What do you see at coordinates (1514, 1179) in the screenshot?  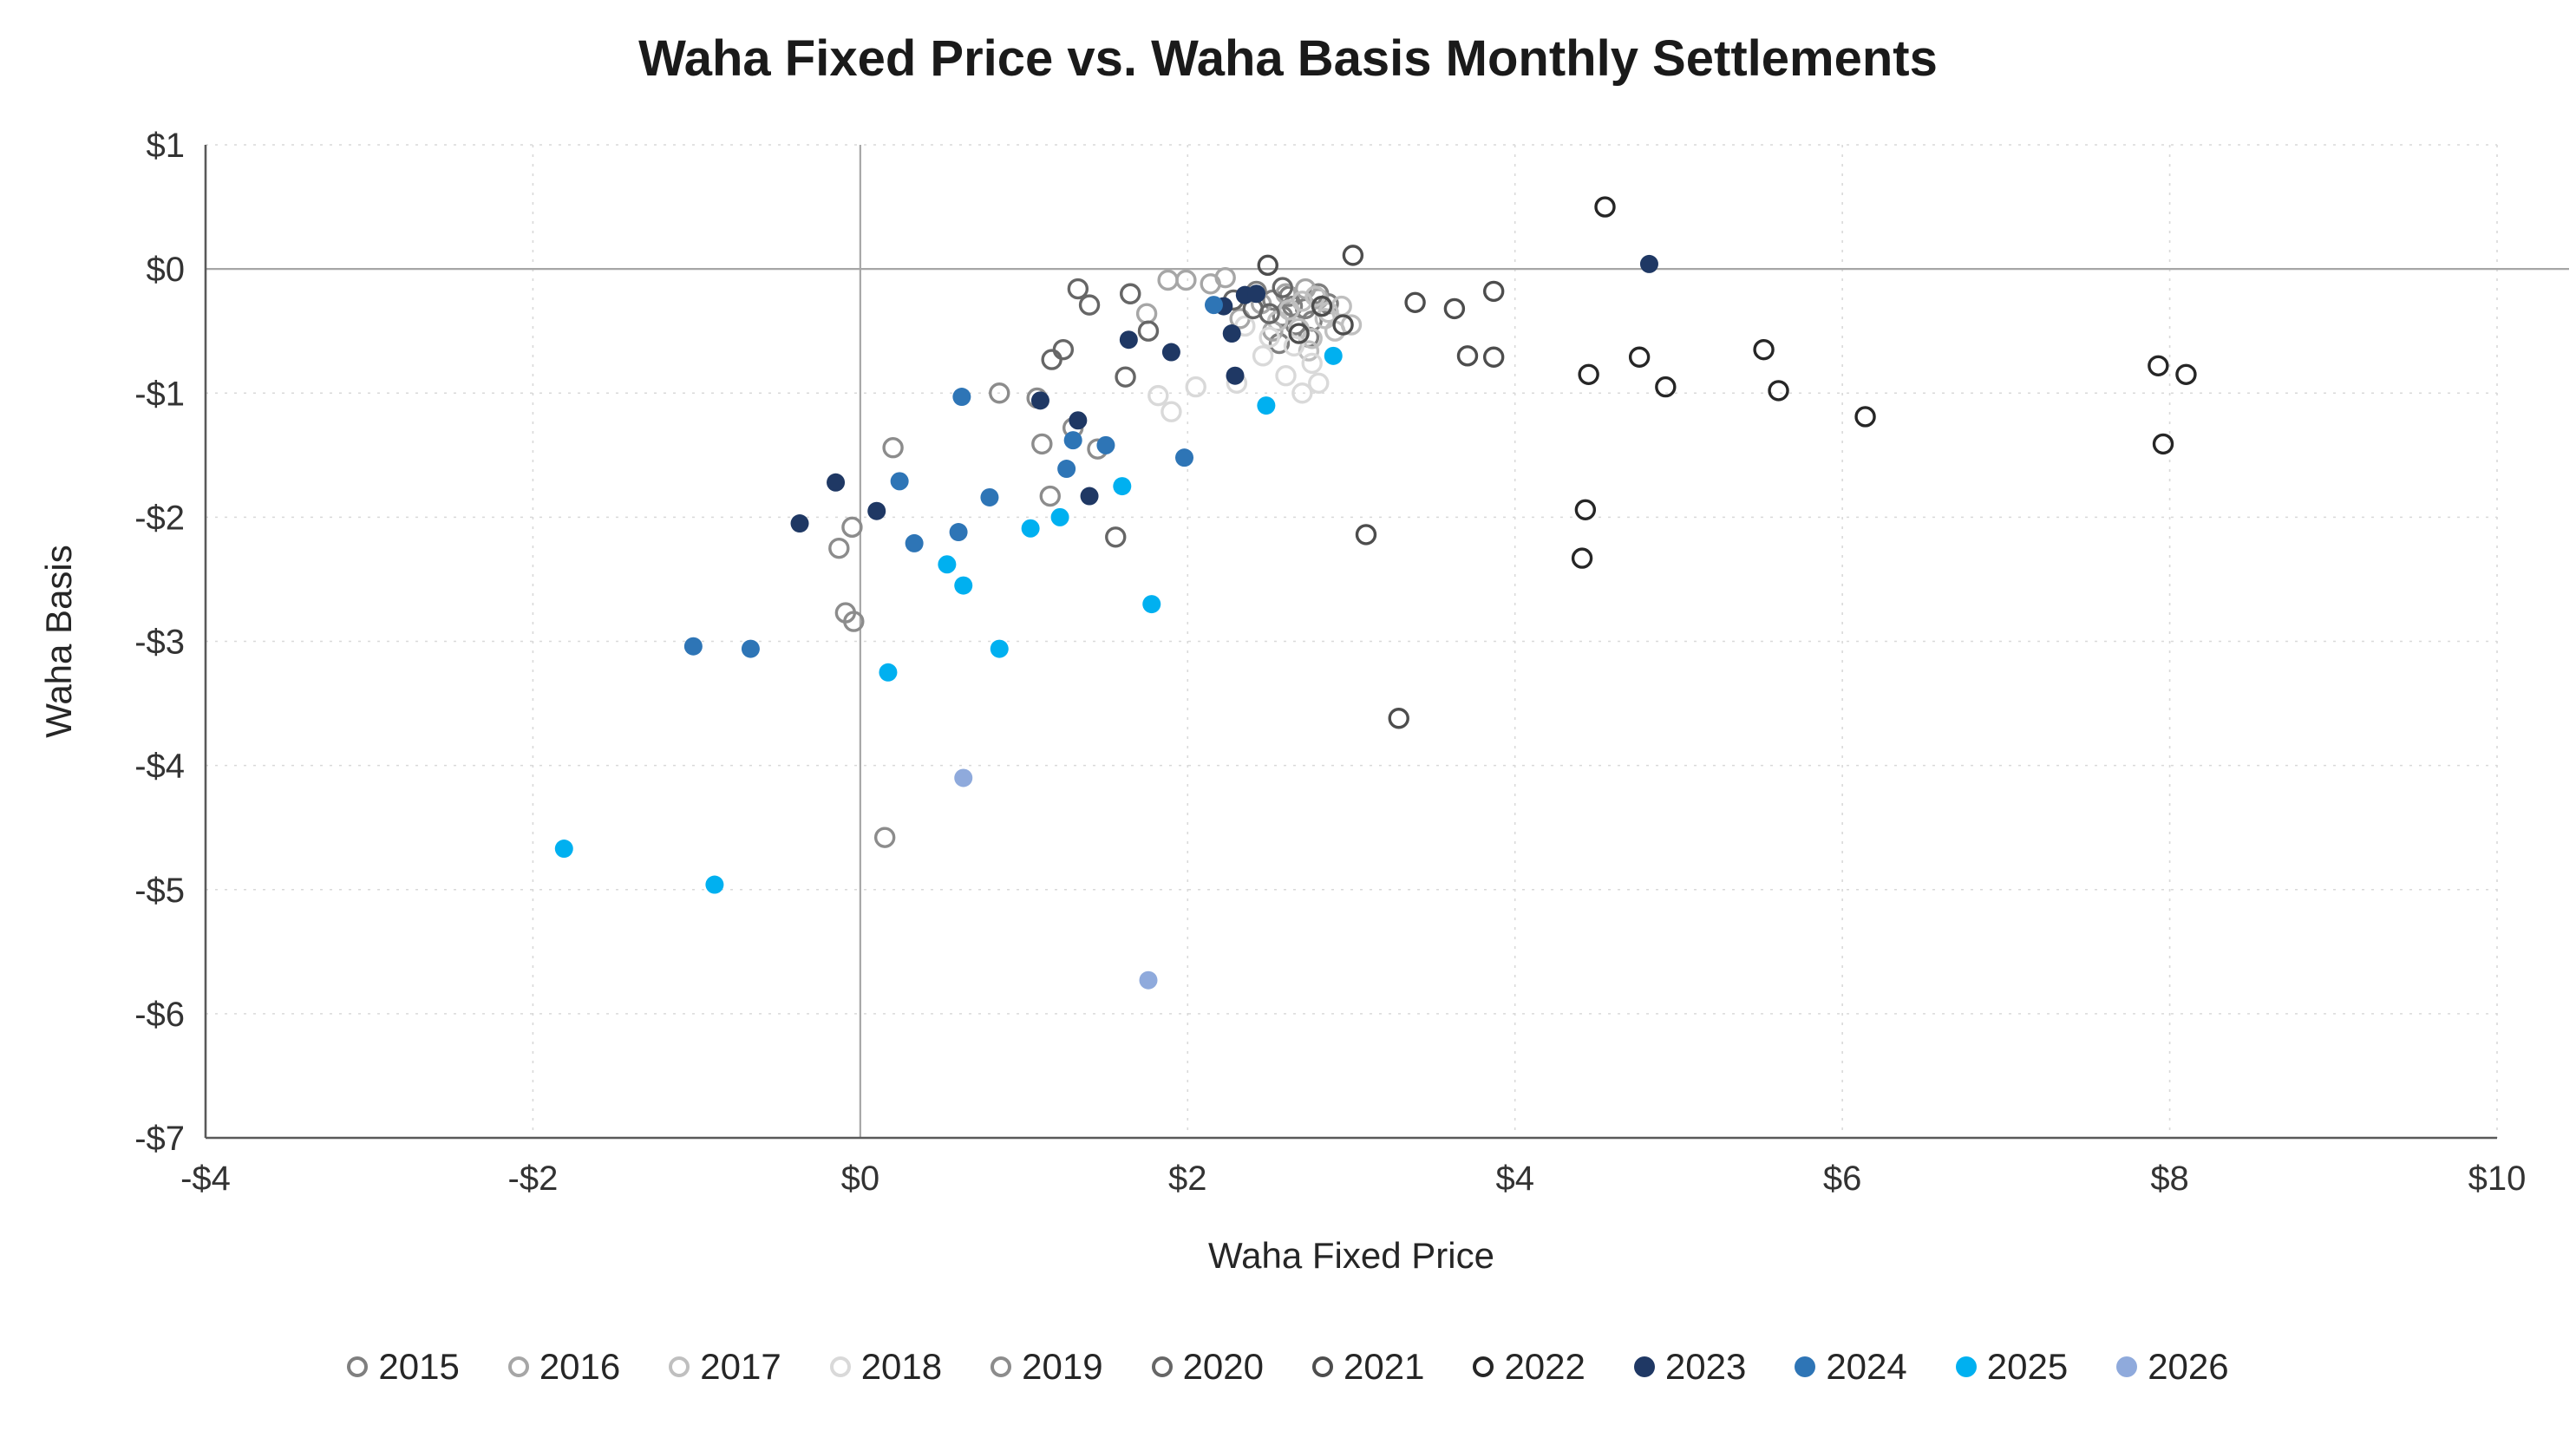 I see `x-tick-label: $4` at bounding box center [1514, 1179].